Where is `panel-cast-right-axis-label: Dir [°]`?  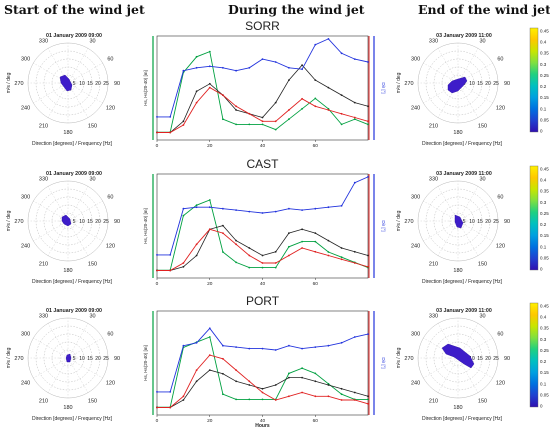
panel-cast-right-axis-label: Dir [°] is located at coordinates (383, 225).